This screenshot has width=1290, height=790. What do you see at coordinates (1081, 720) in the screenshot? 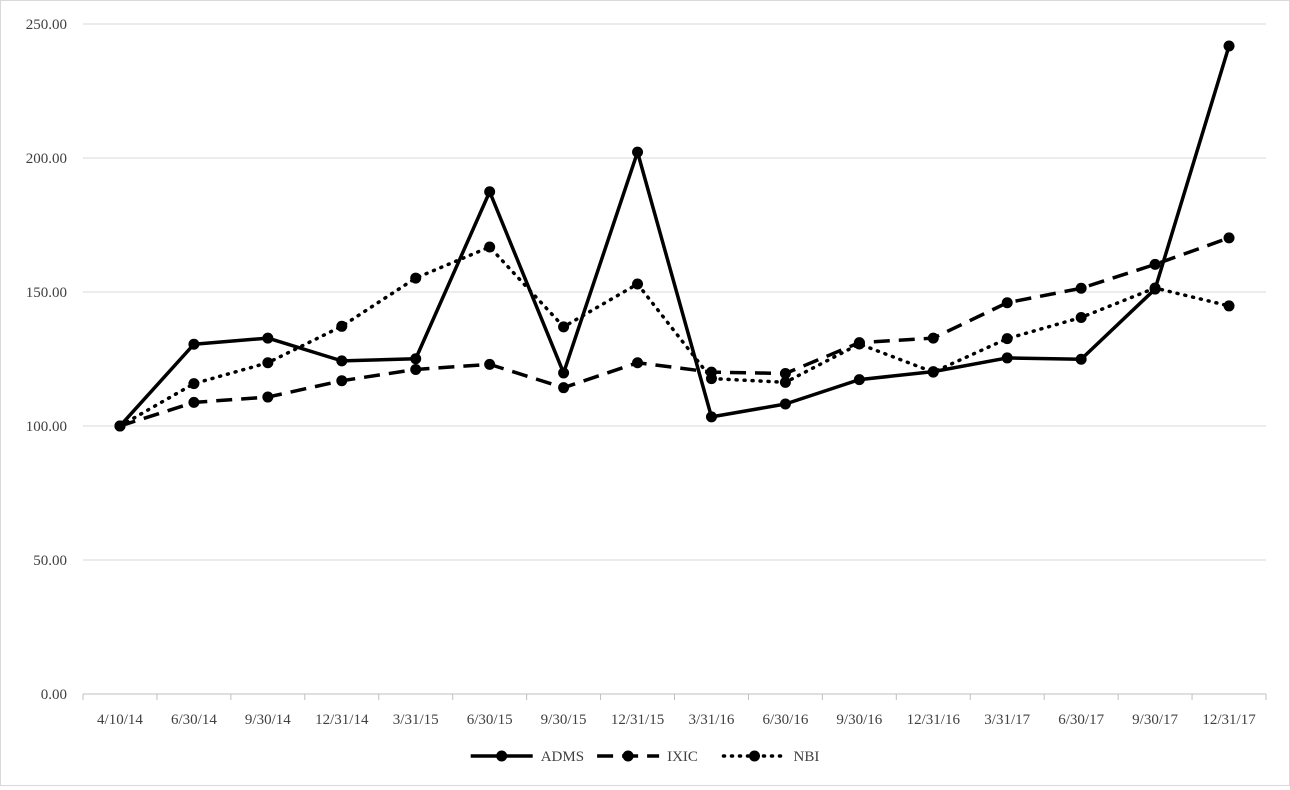
I see `x-tick-label: 6/30/17` at bounding box center [1081, 720].